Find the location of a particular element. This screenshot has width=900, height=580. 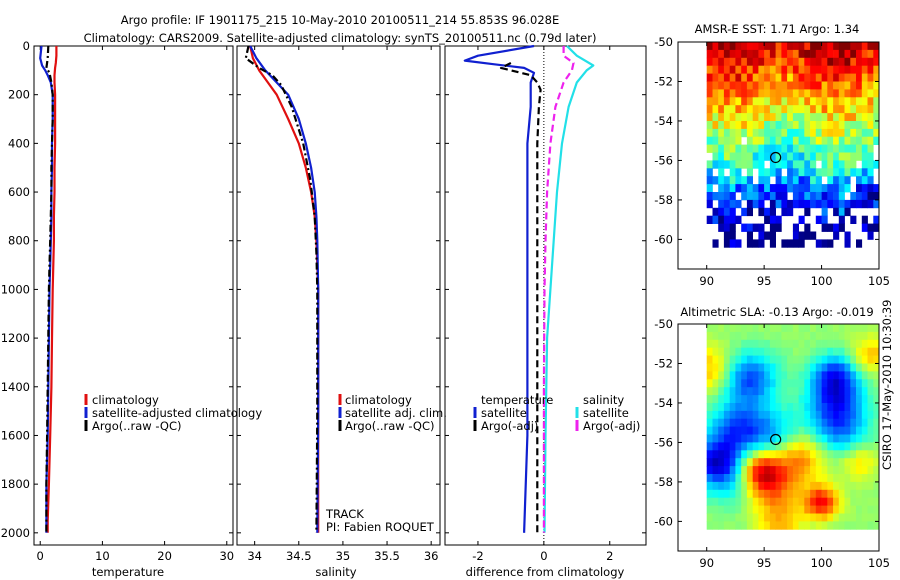

legend-label-satellite: satellite adj. clim. is located at coordinates (396, 413).